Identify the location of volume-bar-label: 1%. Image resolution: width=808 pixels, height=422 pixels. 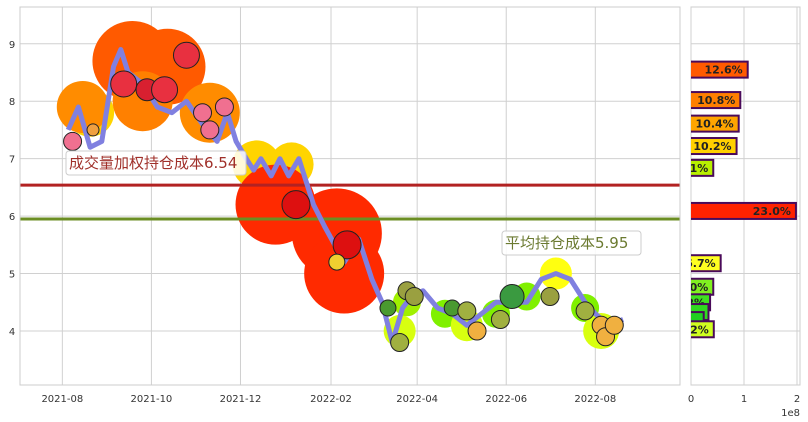
(699, 168).